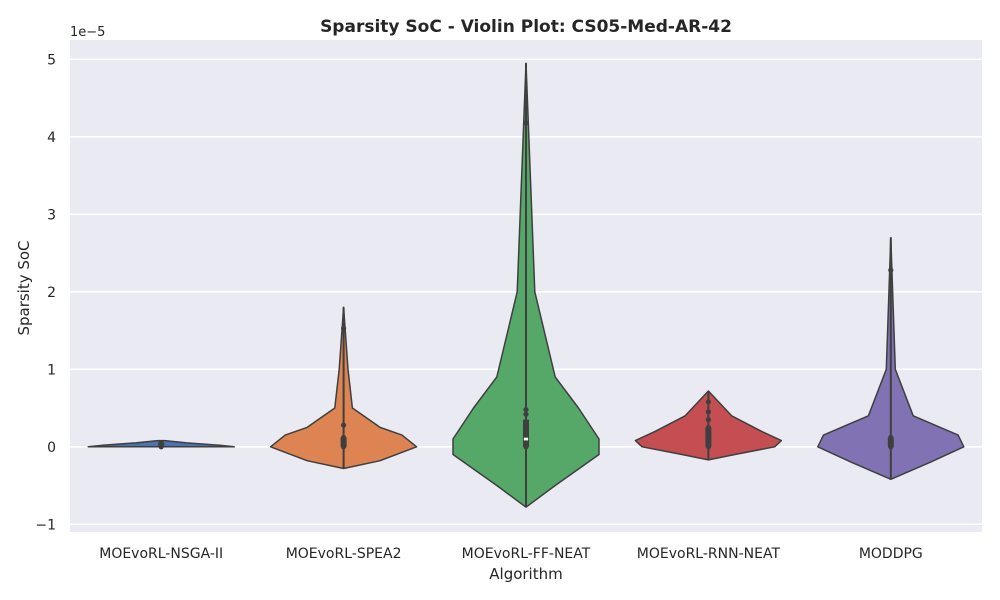 The height and width of the screenshot is (600, 1000). I want to click on y-tick-label: 4, so click(51, 138).